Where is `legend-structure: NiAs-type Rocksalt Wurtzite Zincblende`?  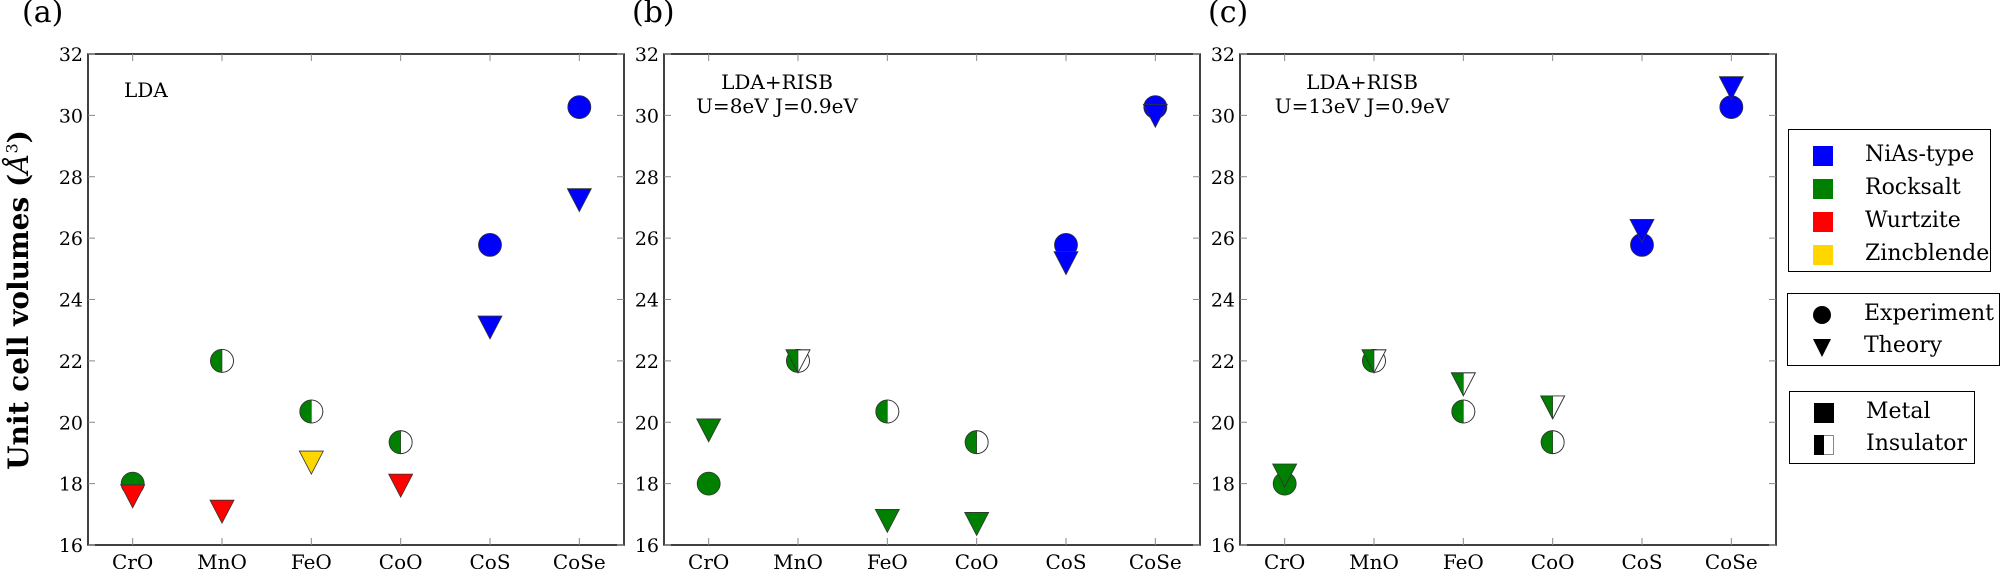
legend-structure: NiAs-type Rocksalt Wurtzite Zincblende is located at coordinates (1889, 200).